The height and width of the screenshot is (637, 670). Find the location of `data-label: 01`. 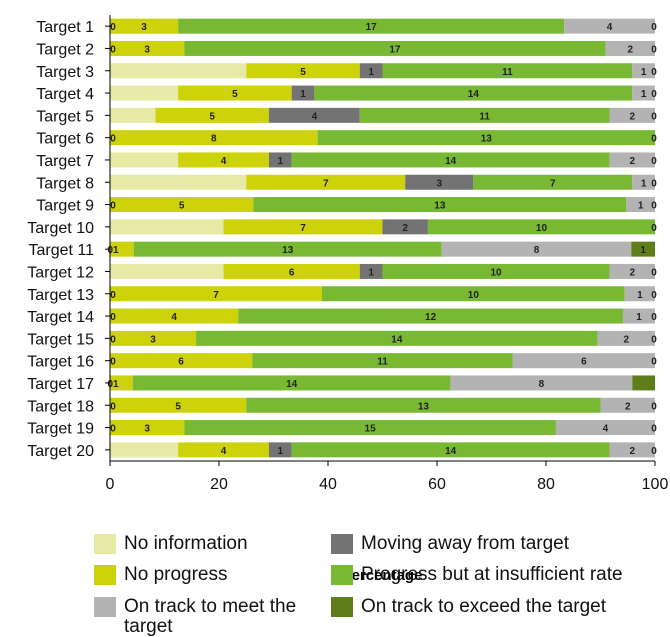

data-label: 01 is located at coordinates (113, 250).